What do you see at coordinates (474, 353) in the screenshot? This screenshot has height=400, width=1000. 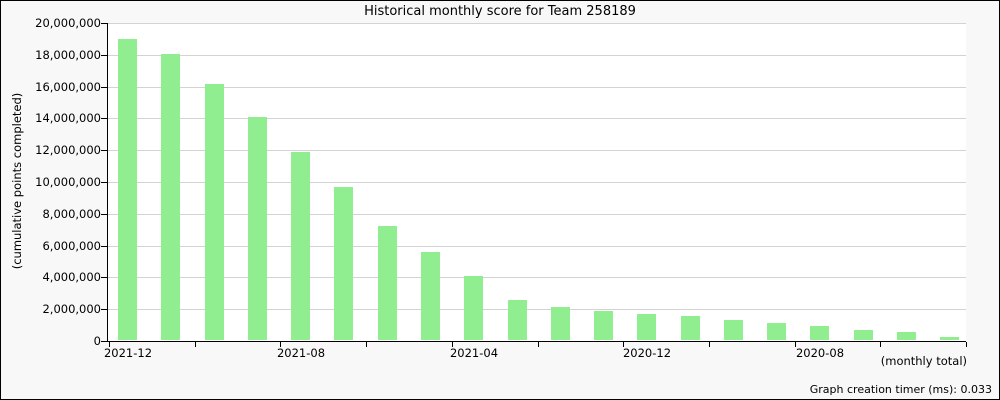 I see `x-tick-label: 2021-04` at bounding box center [474, 353].